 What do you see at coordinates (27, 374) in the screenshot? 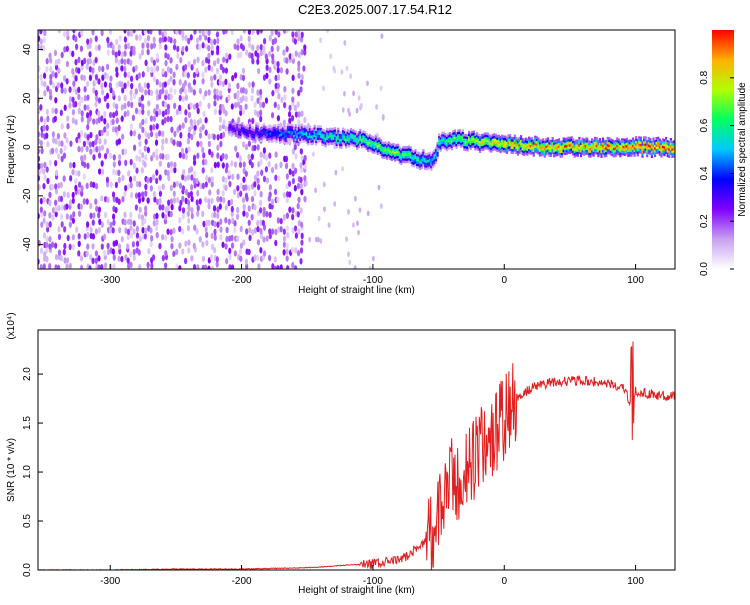
I see `bottom-ytick-label: 2.0` at bounding box center [27, 374].